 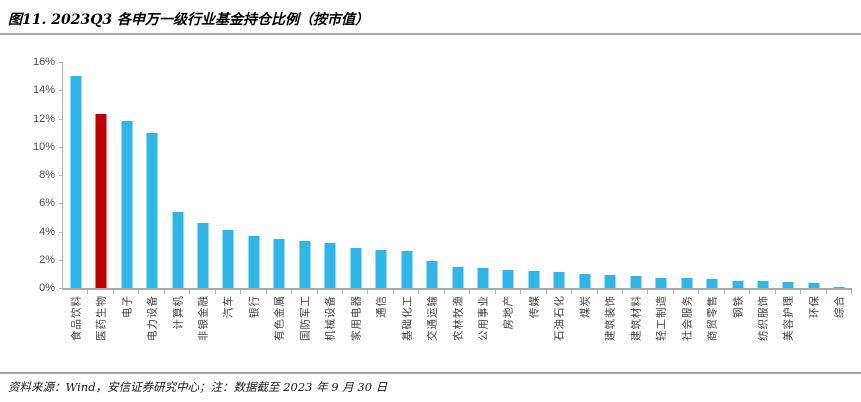 I want to click on bar-slot: 钢铁, so click(x=738, y=190).